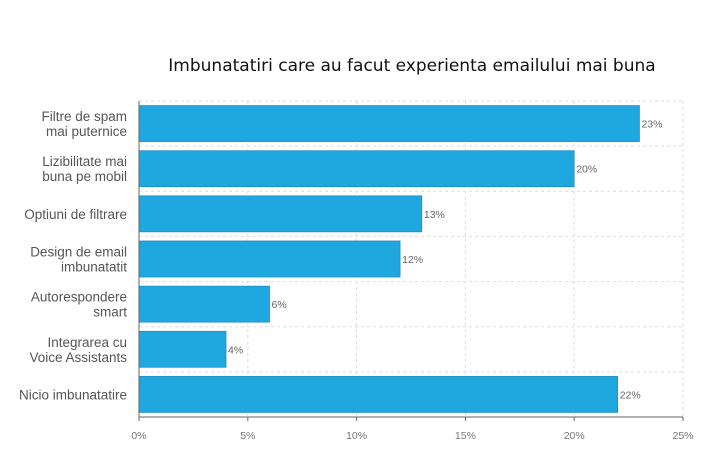 The height and width of the screenshot is (466, 707). Describe the element at coordinates (110, 312) in the screenshot. I see `category-label: smart` at that location.